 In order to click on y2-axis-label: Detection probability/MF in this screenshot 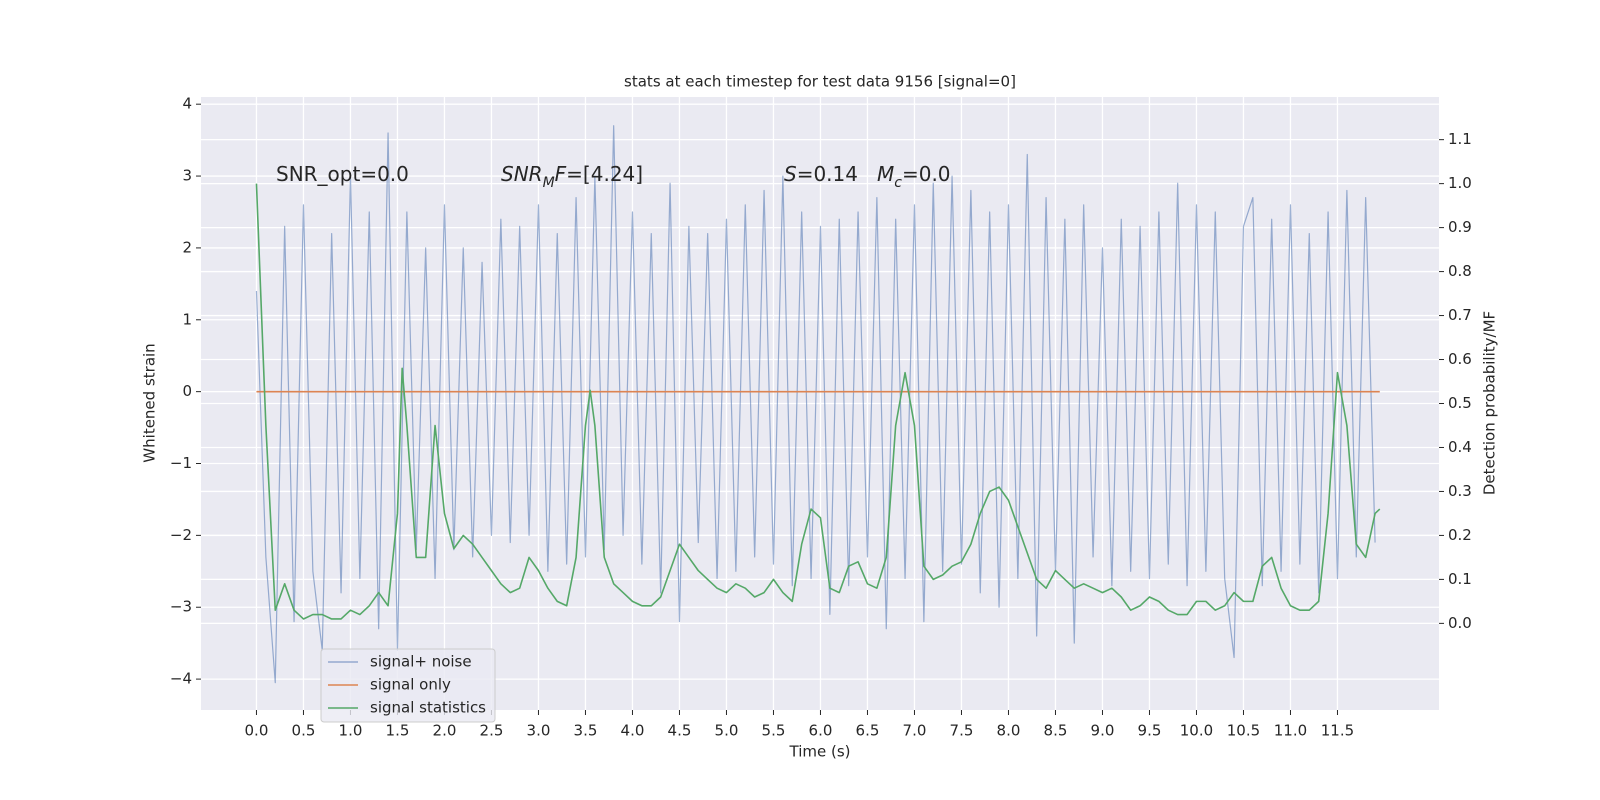, I will do `click(1490, 403)`.